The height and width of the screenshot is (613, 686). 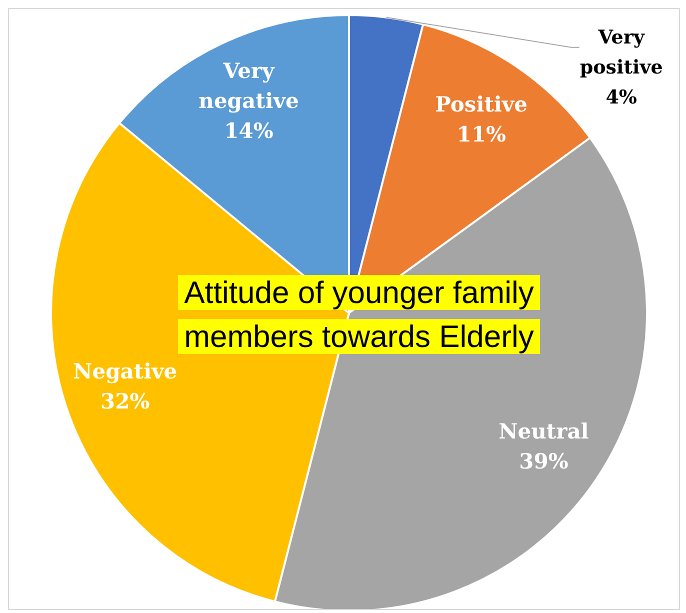 What do you see at coordinates (125, 401) in the screenshot?
I see `data-label: 32%` at bounding box center [125, 401].